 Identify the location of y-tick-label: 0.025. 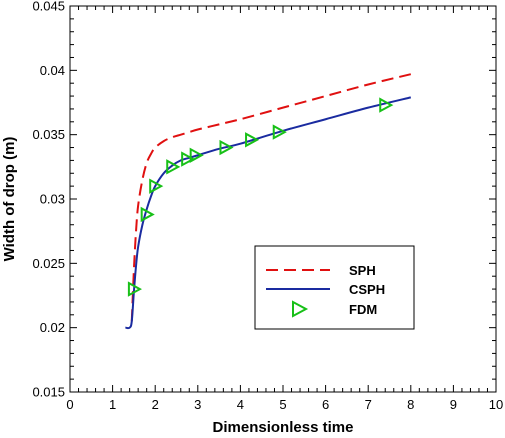
(48, 263).